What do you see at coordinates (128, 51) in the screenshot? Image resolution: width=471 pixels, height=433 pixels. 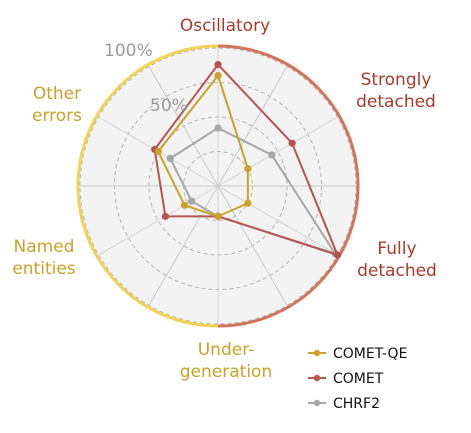 I see `tick-label-100: 100%` at bounding box center [128, 51].